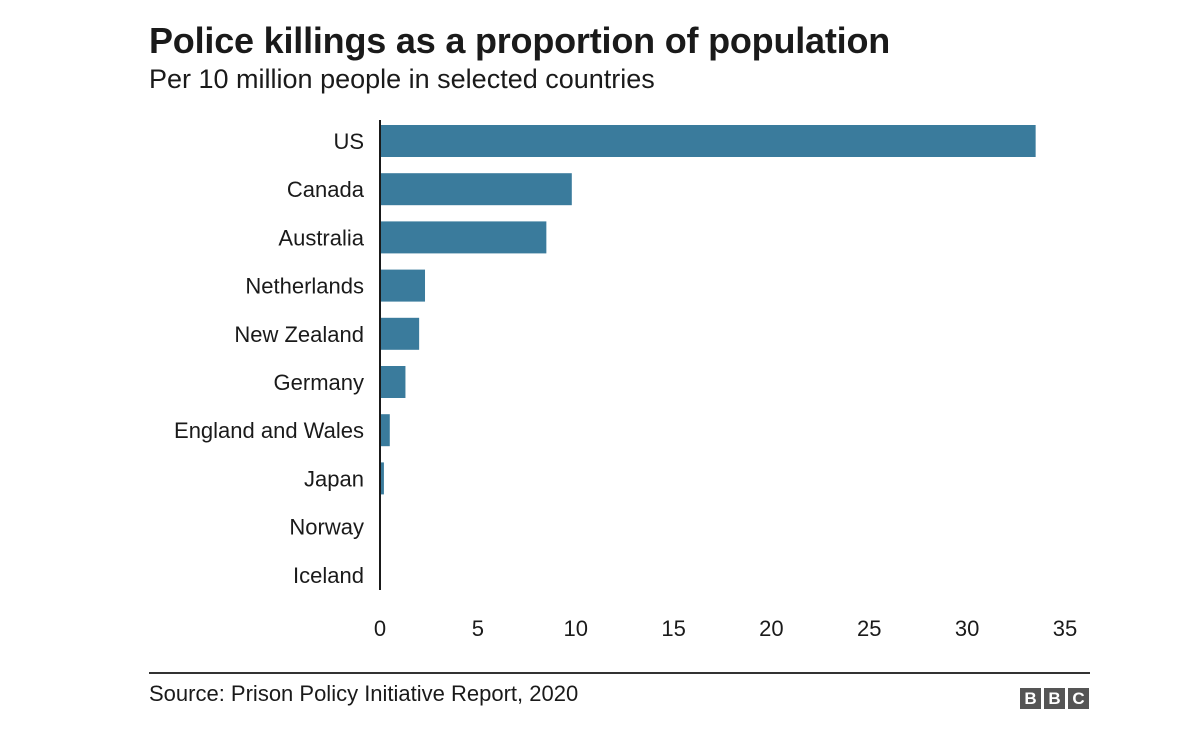  I want to click on bbc-logo-letter: C, so click(1078, 698).